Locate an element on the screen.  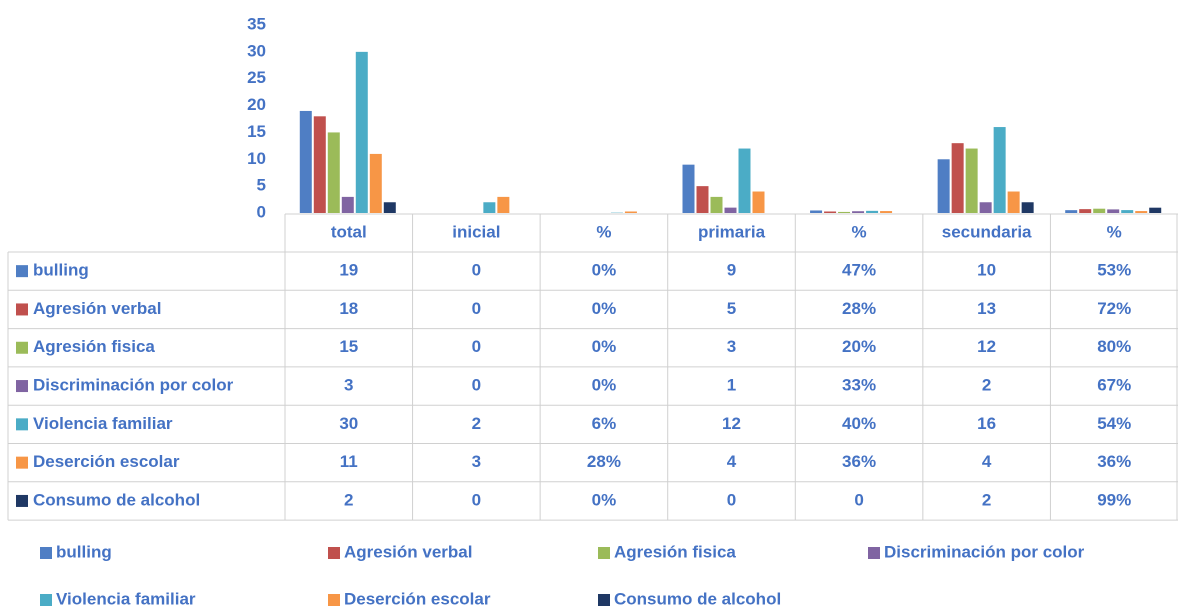
legend-label: Consumo de alcohol is located at coordinates (697, 598).